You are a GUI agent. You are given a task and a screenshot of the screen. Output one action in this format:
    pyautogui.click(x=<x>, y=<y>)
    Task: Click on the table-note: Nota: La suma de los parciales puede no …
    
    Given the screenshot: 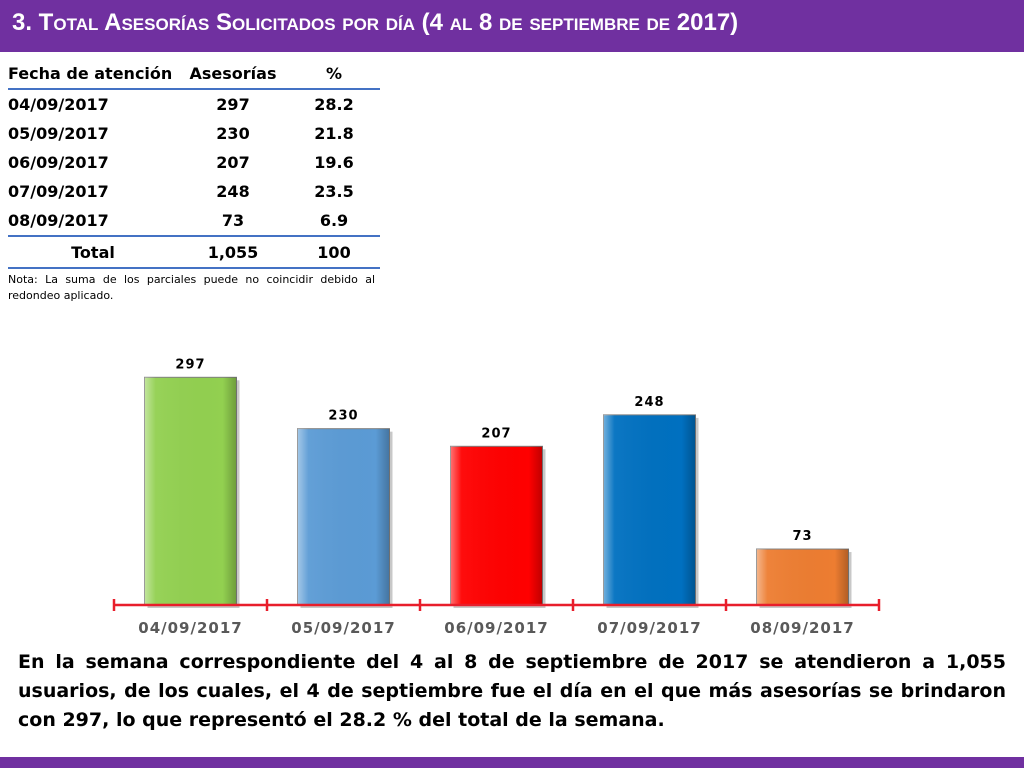 What is the action you would take?
    pyautogui.click(x=191, y=287)
    